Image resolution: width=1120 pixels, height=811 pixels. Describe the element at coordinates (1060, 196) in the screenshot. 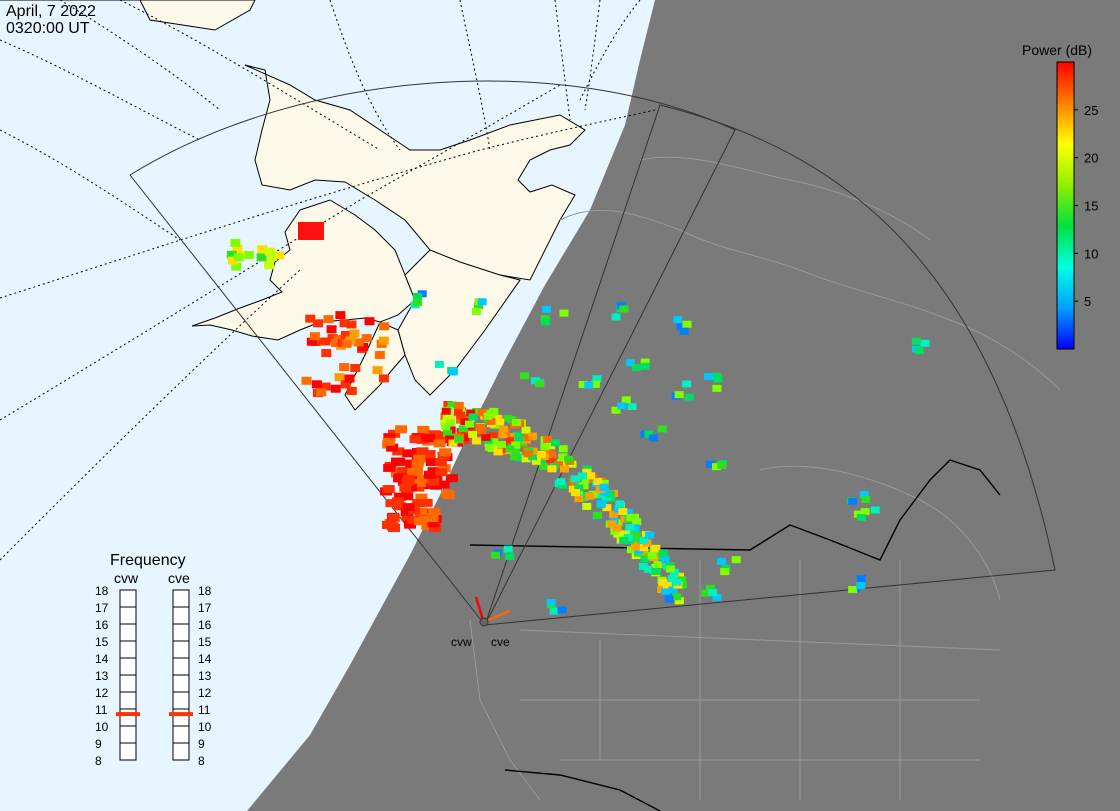

I see `power-colorbar: Power (dB) 5 10 15 20 25` at that location.